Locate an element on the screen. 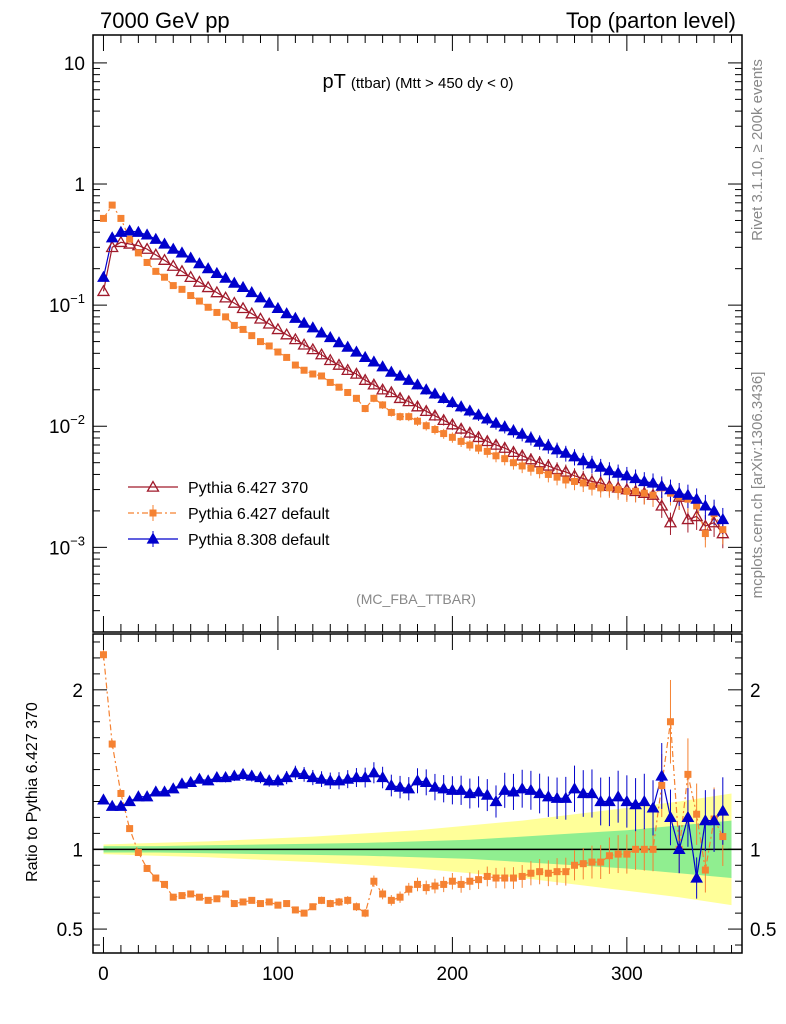 The image size is (786, 1024). x-tick-labels: 0 100 200 300 is located at coordinates (370, 974).